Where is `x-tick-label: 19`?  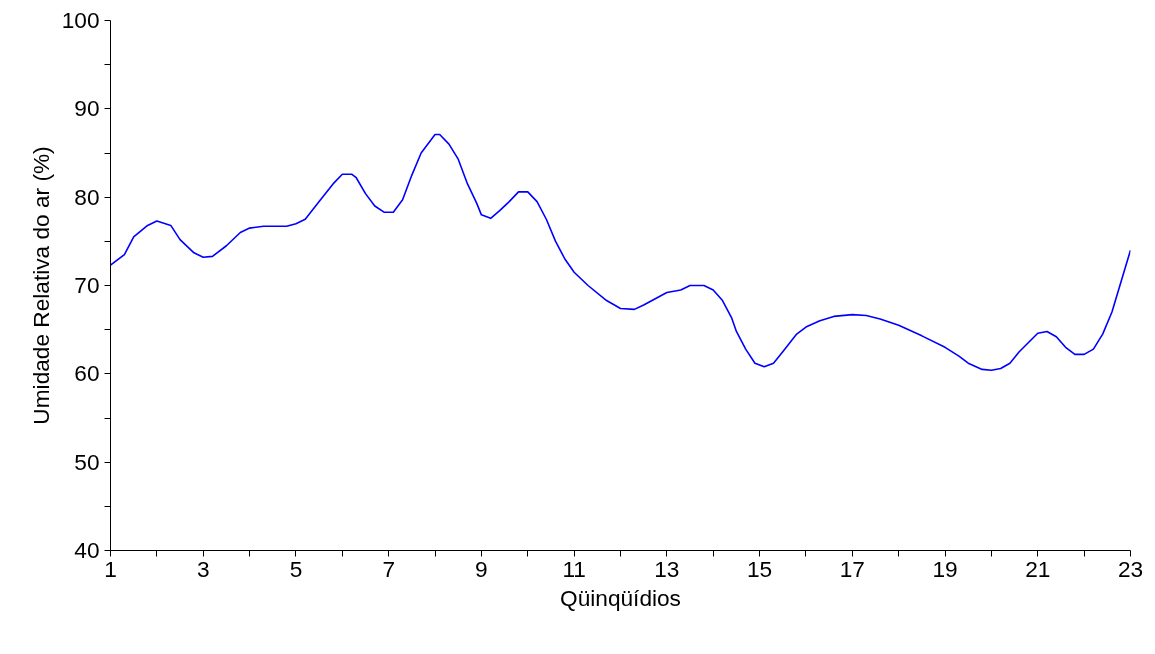 x-tick-label: 19 is located at coordinates (945, 568).